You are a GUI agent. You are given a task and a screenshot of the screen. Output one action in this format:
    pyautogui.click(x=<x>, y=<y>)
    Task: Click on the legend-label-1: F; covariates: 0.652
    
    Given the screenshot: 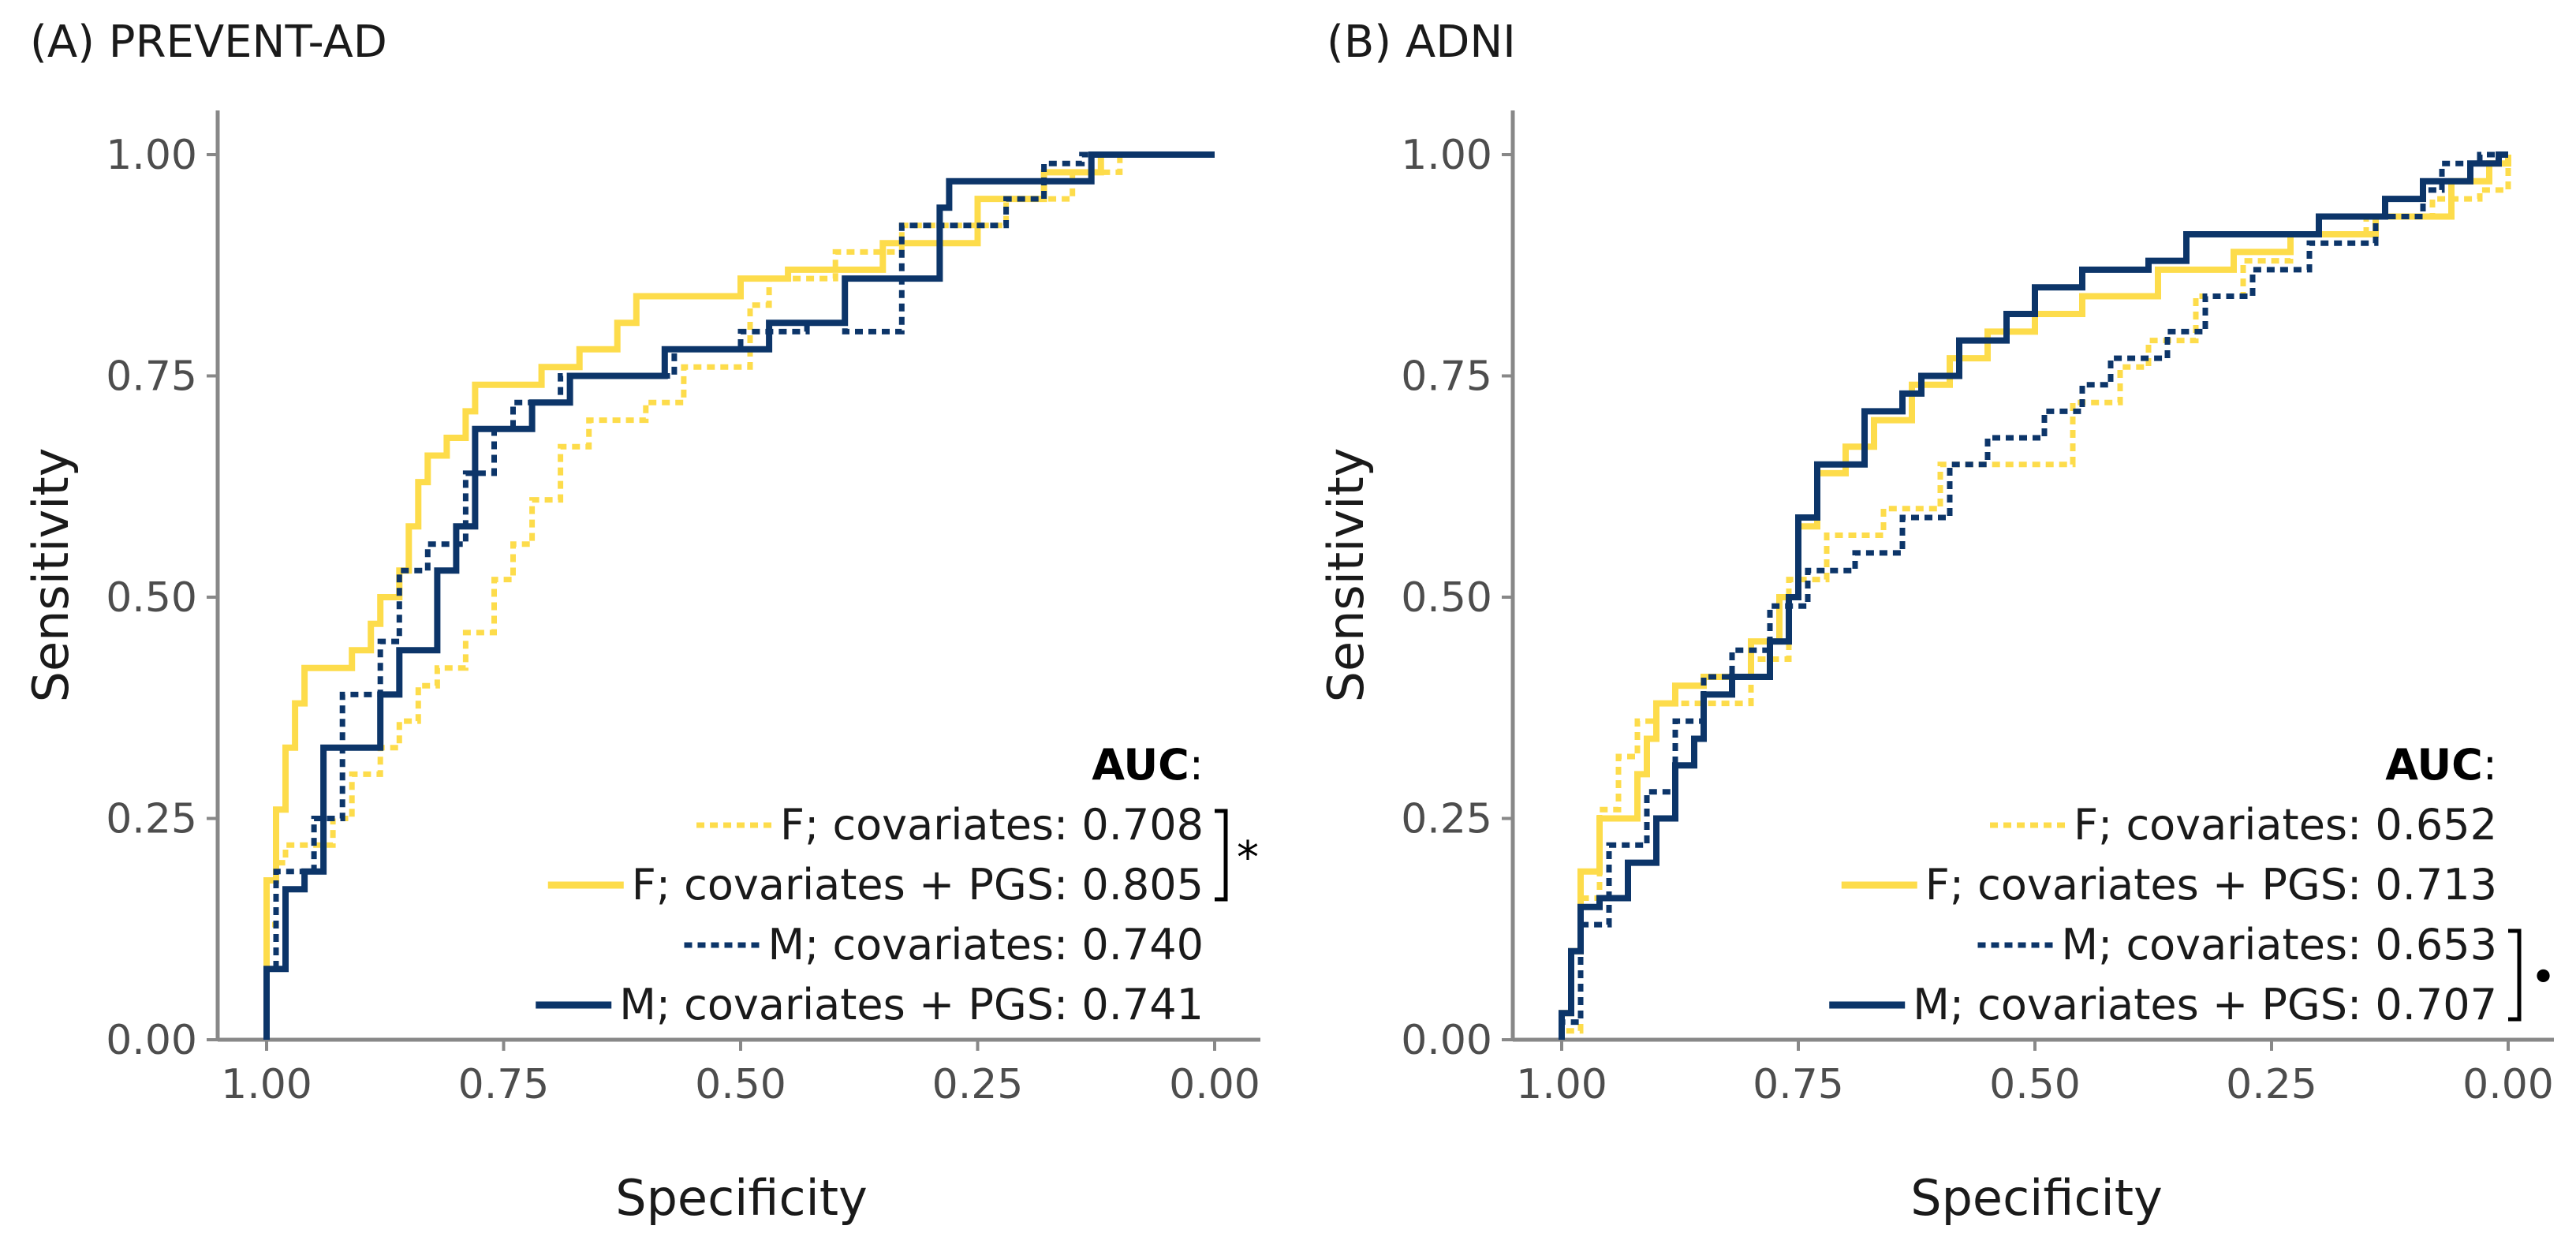 What is the action you would take?
    pyautogui.click(x=2285, y=825)
    